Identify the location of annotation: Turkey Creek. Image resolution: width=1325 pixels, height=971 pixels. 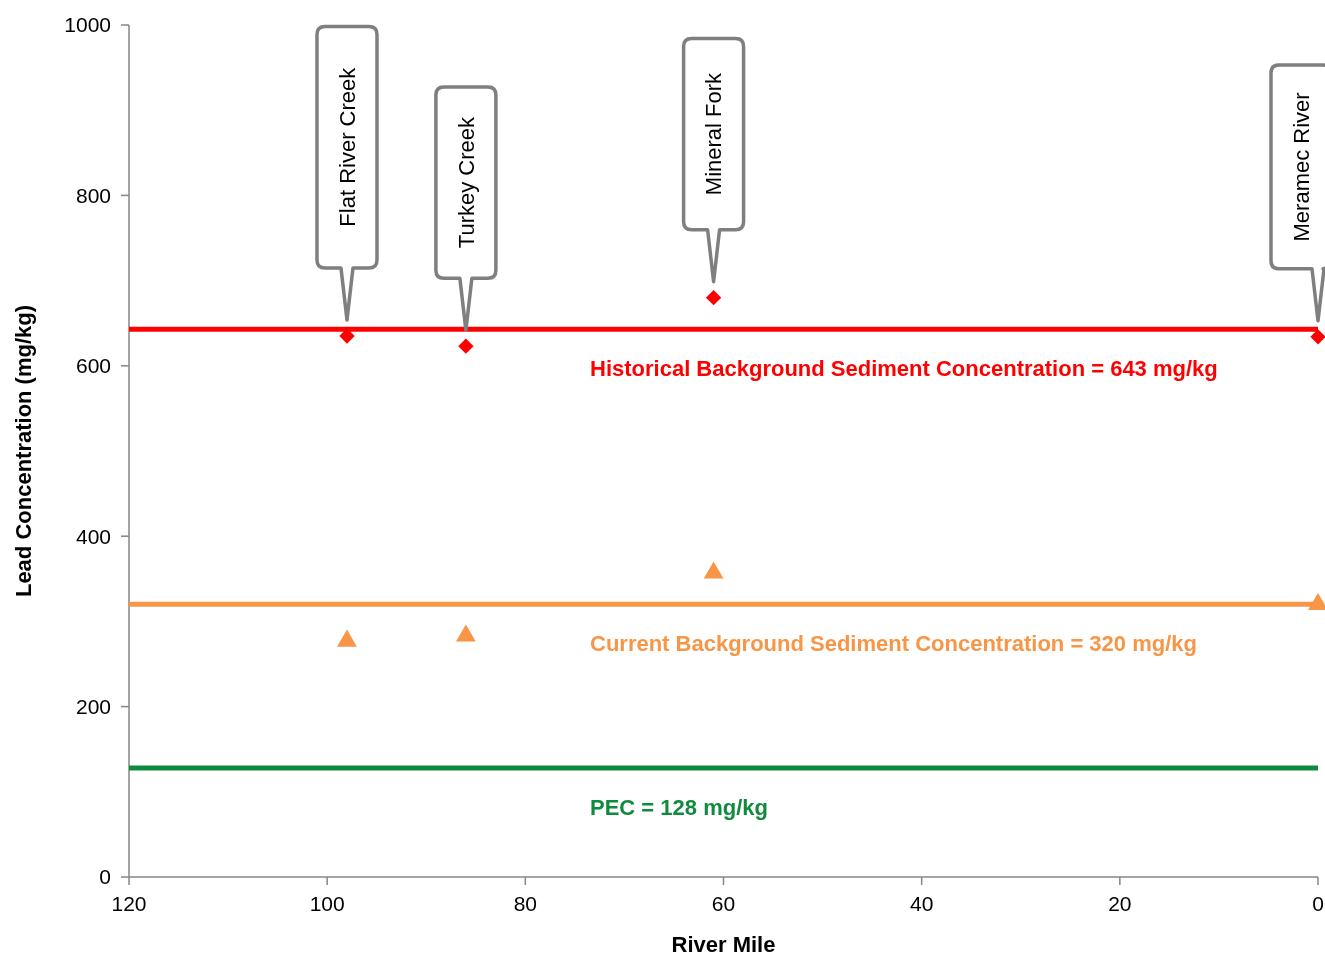
(466, 182).